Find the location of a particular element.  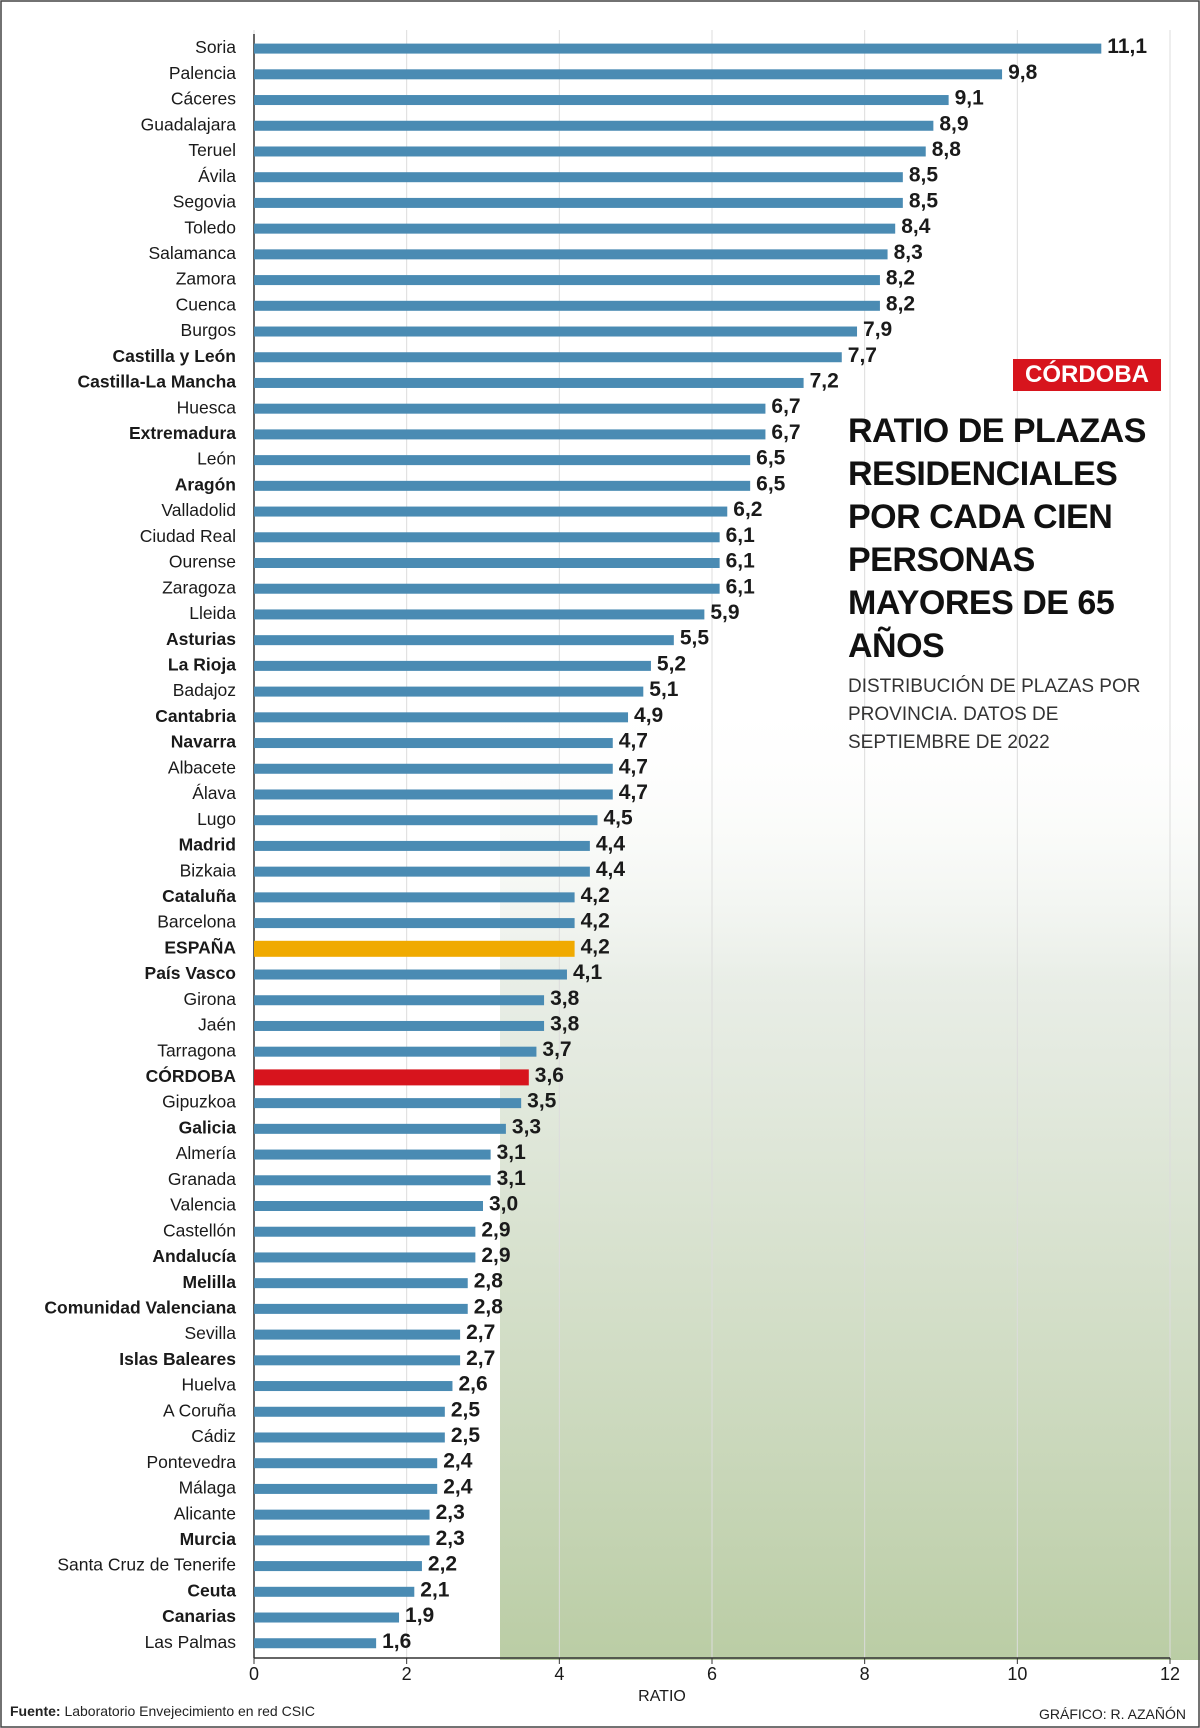

value-label: 8,4 is located at coordinates (916, 226).